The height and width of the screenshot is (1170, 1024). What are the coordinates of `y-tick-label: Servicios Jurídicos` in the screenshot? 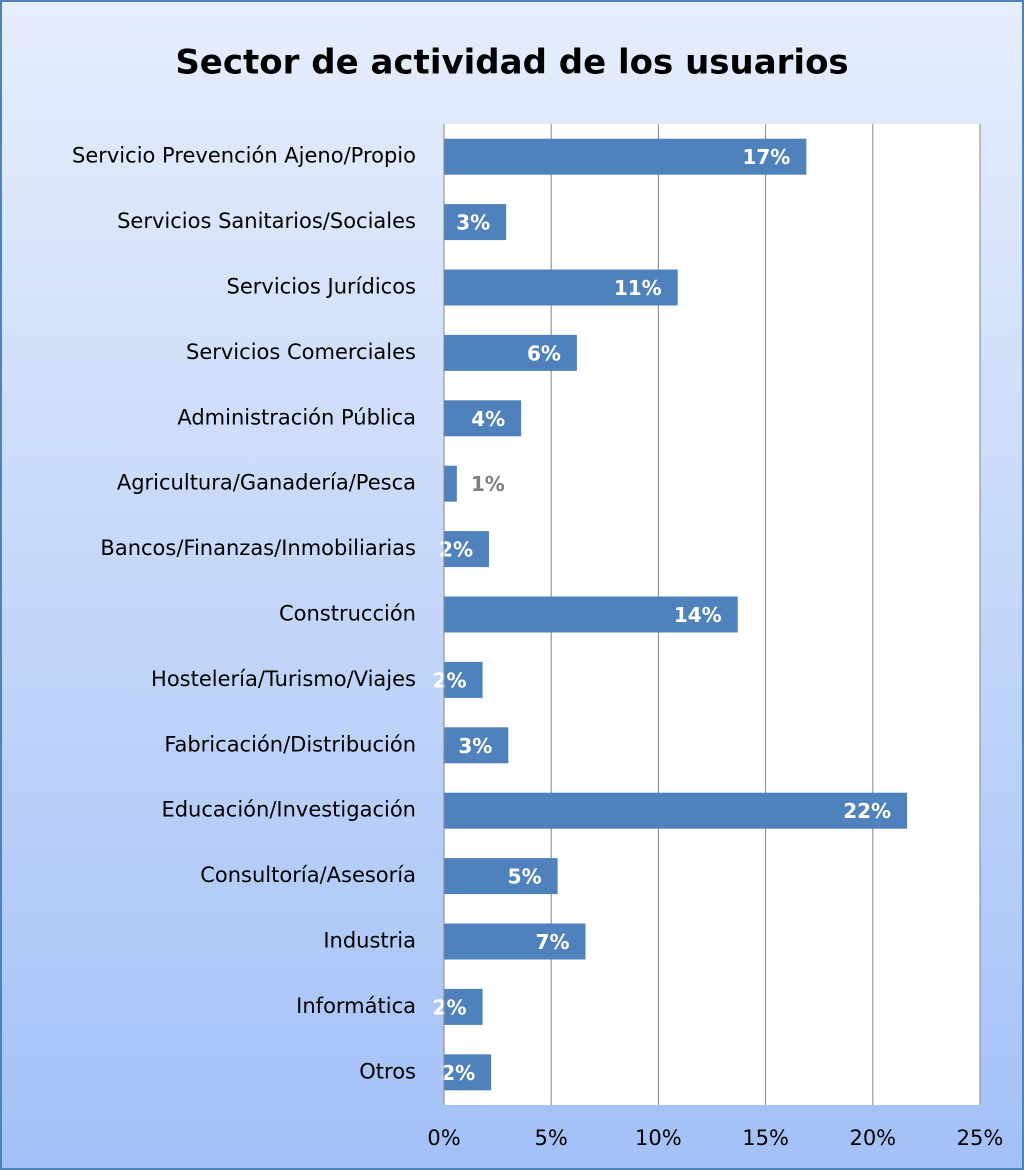 It's located at (321, 287).